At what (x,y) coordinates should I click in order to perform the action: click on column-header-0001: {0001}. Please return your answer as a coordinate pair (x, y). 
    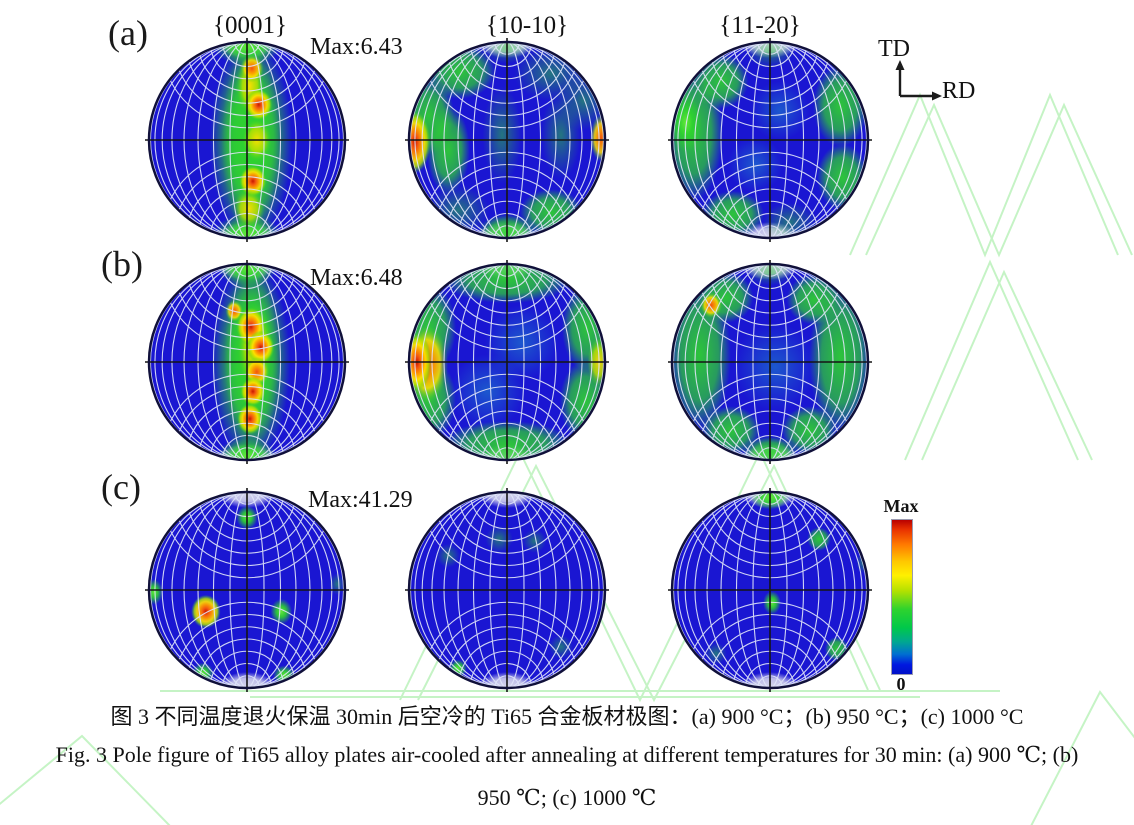
    Looking at the image, I should click on (250, 25).